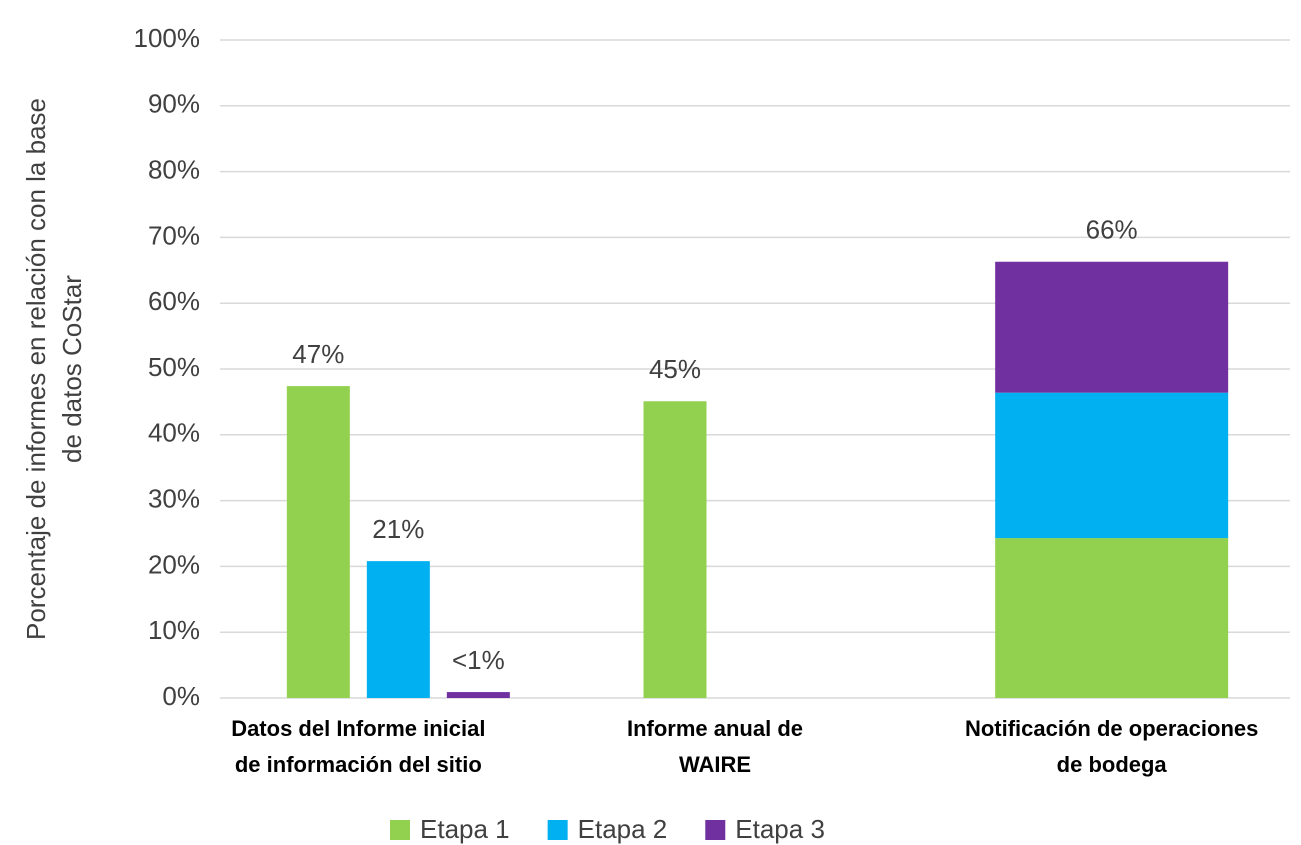  What do you see at coordinates (1111, 728) in the screenshot?
I see `x-tick-label: Notificación de operaciones` at bounding box center [1111, 728].